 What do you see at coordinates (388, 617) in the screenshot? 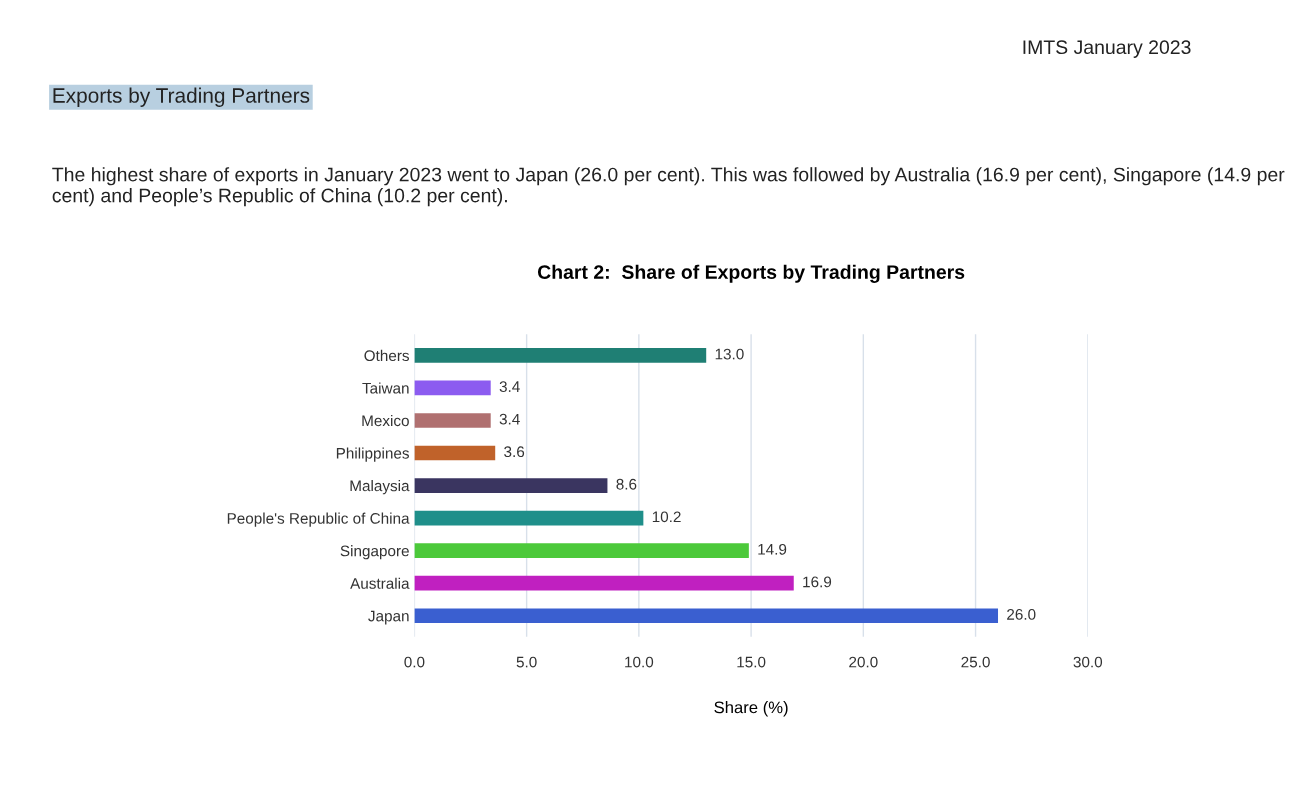
I see `y-tick-label: Japan` at bounding box center [388, 617].